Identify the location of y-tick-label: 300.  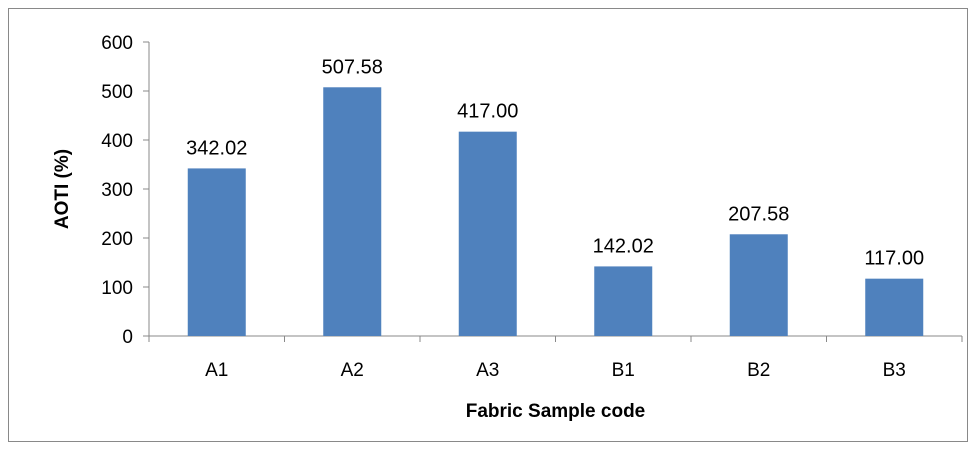
(117, 190).